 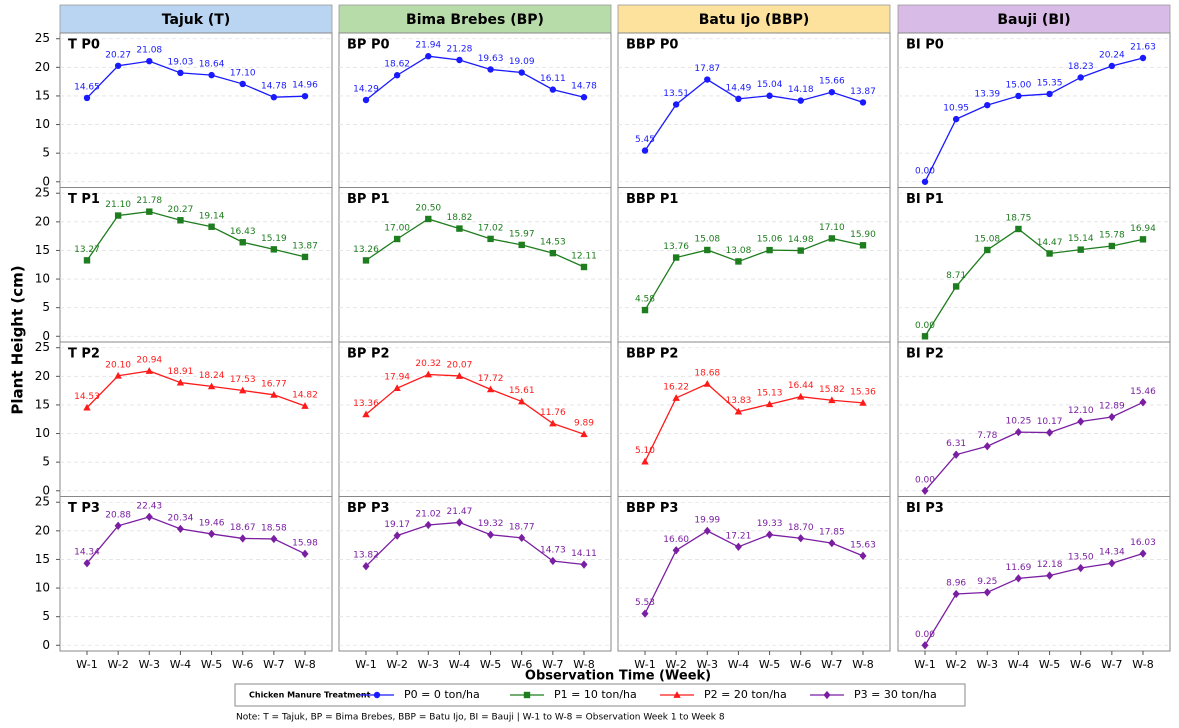 I want to click on value-label: 21.28, so click(x=460, y=50).